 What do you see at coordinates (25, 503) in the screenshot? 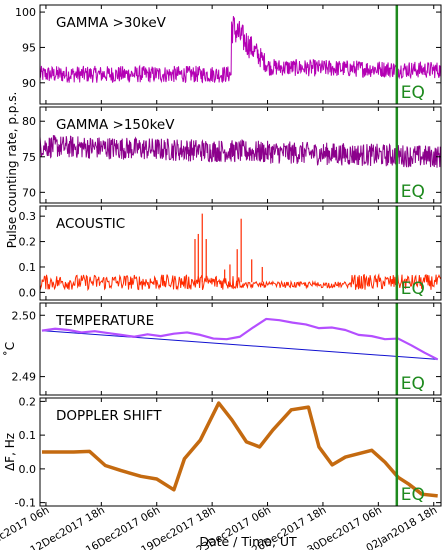
I see `ytick-label: -0.1` at bounding box center [25, 503].